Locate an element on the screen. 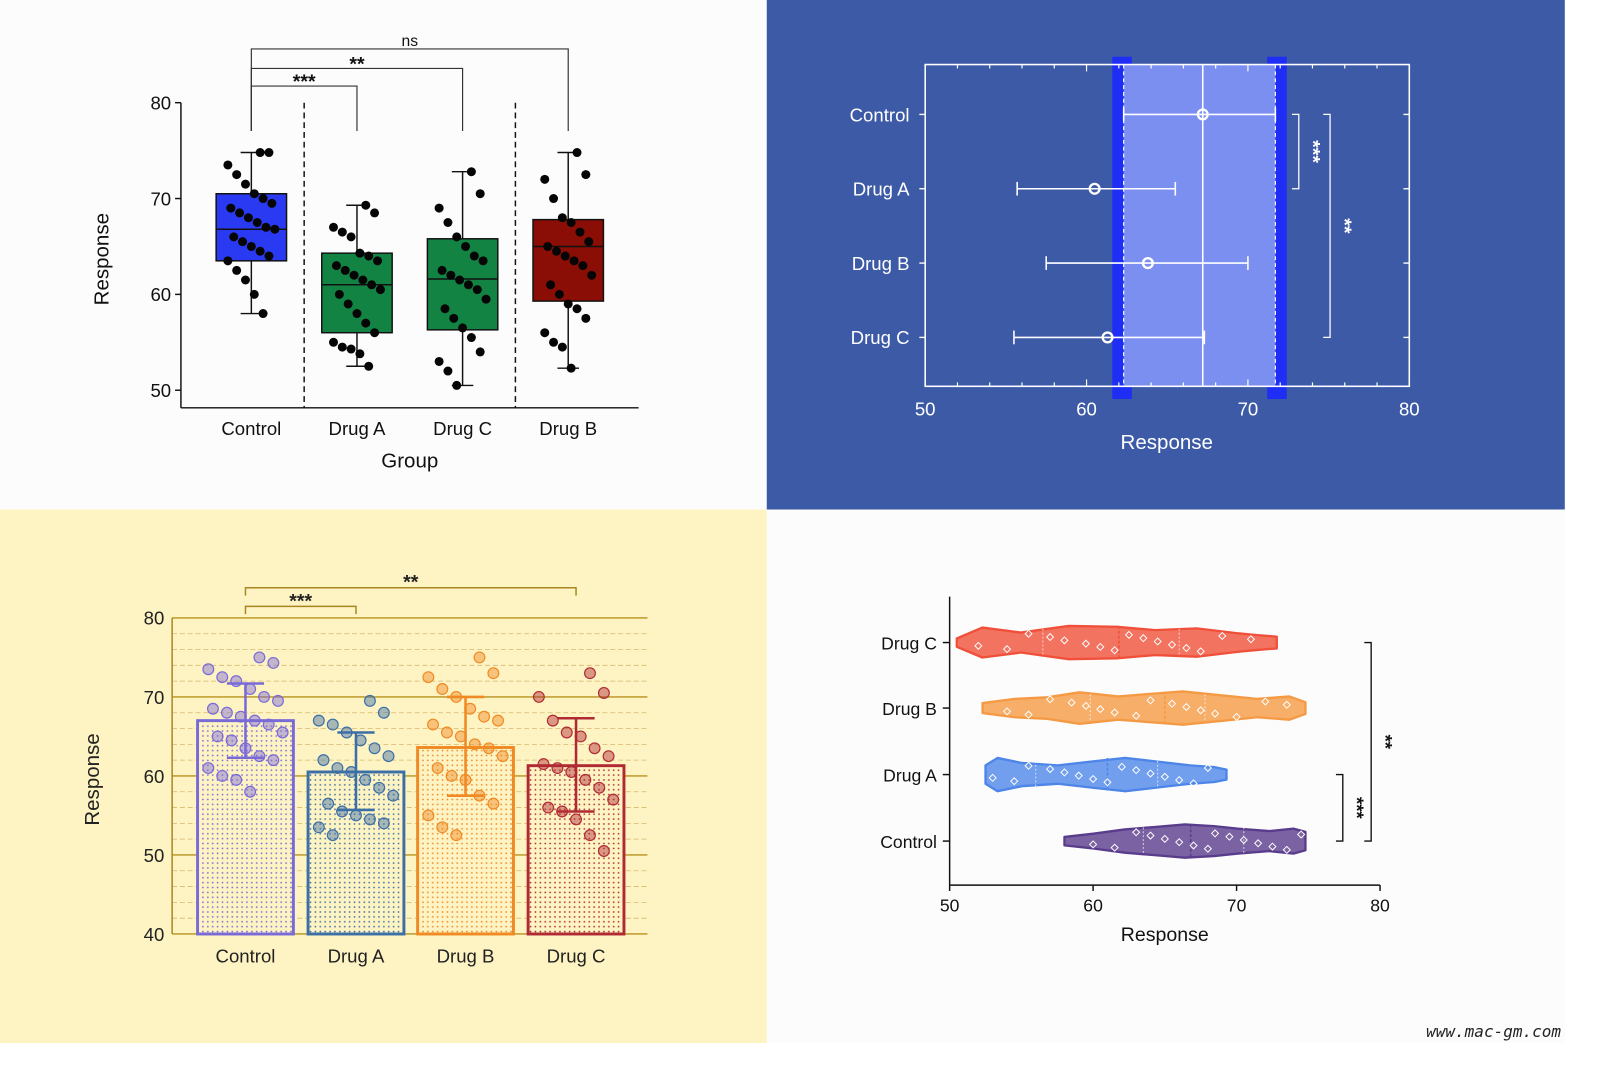  bar-drug-a is located at coordinates (356, 815).